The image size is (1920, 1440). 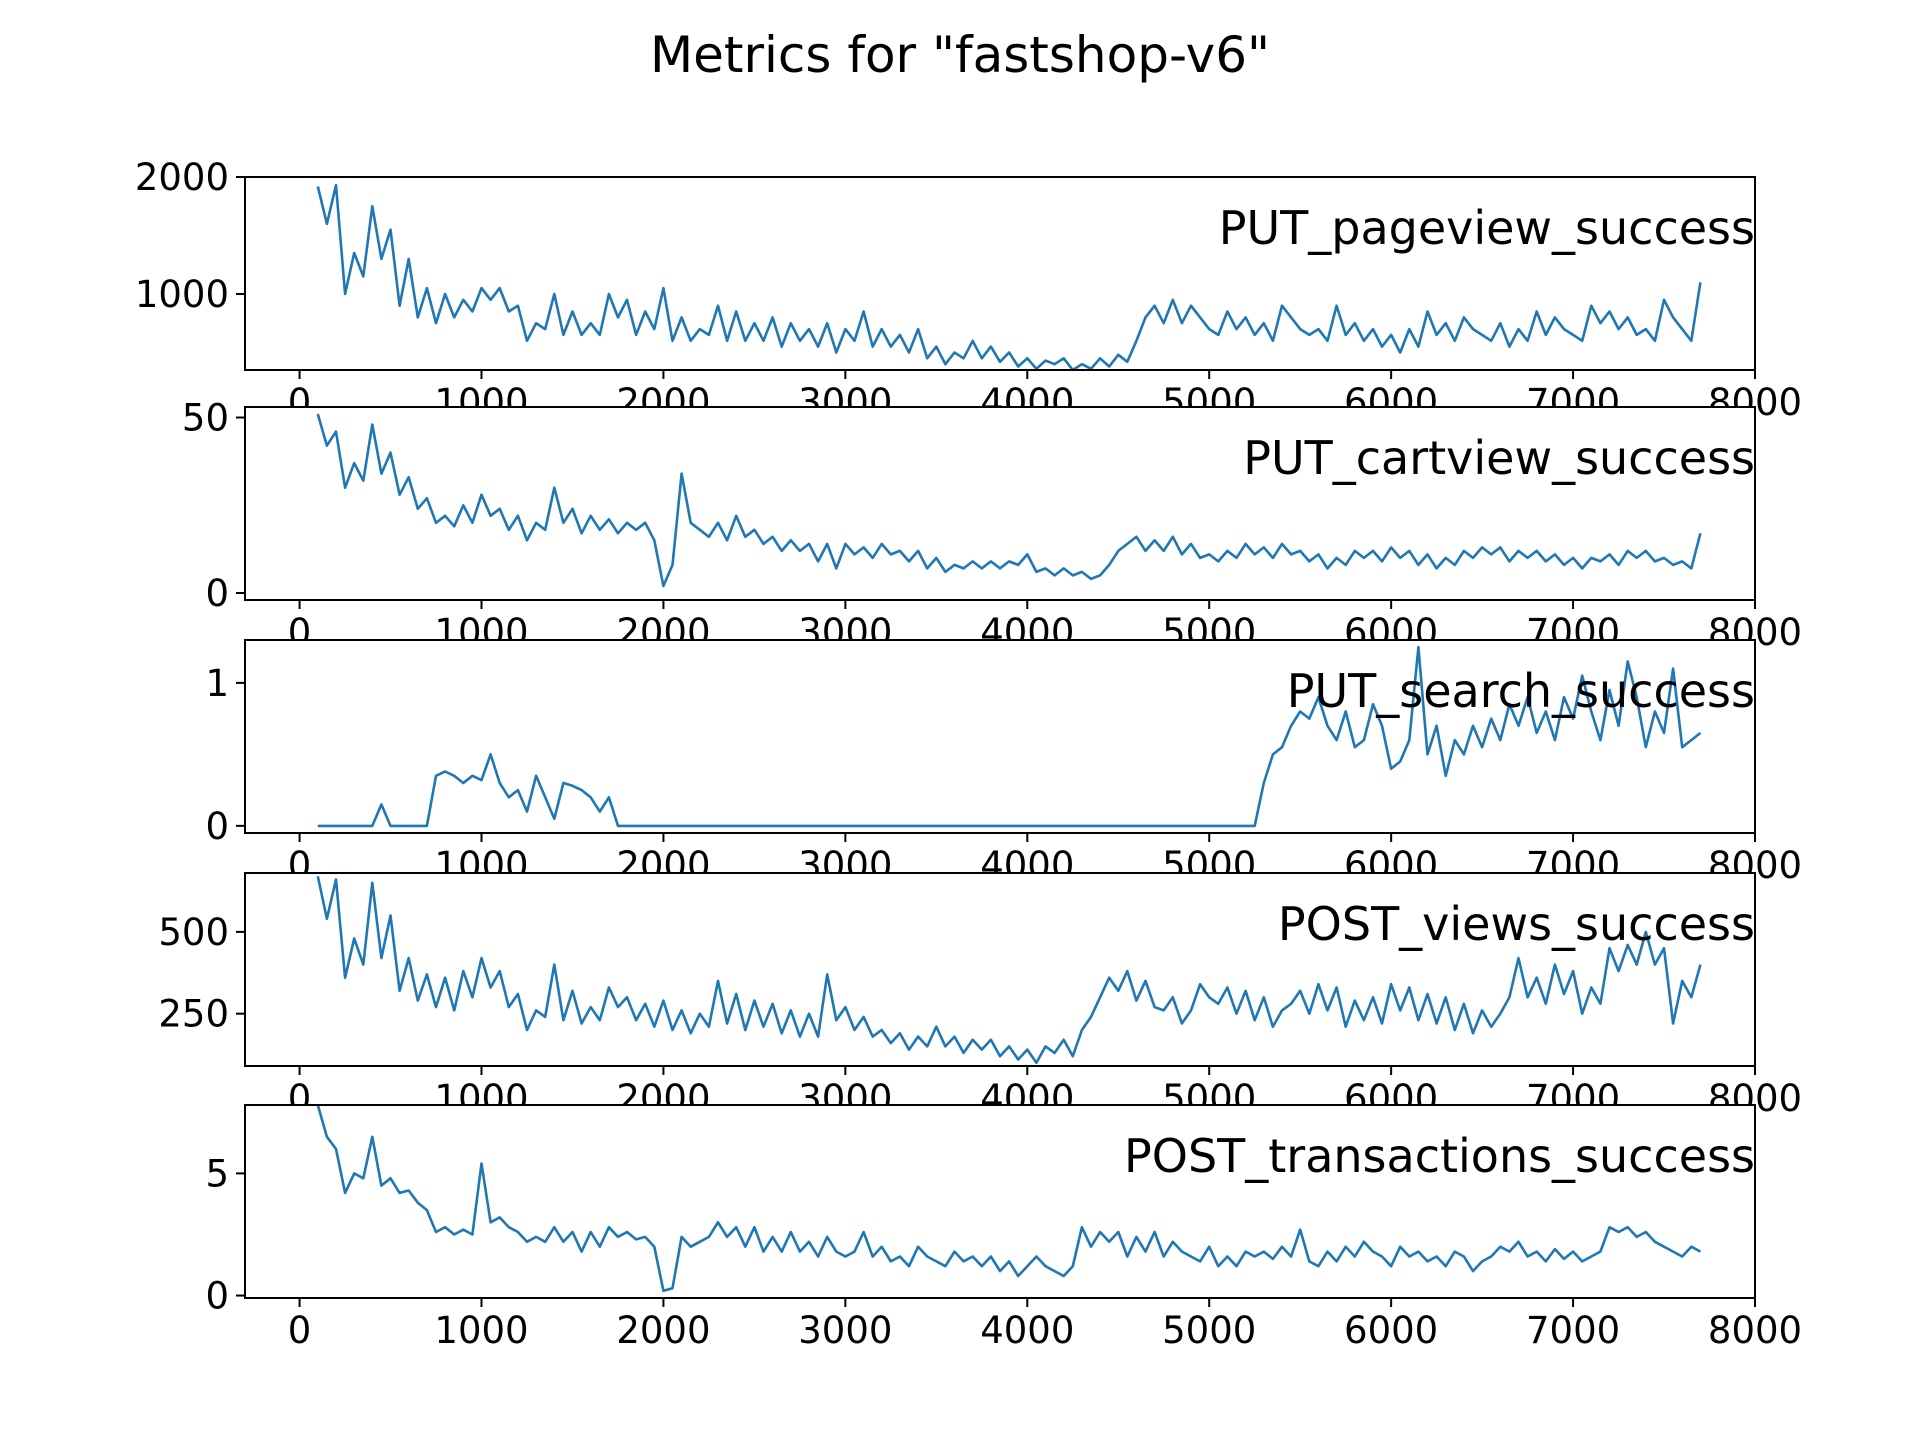 What do you see at coordinates (1009, 500) in the screenshot?
I see `series-line-put-cartview-success` at bounding box center [1009, 500].